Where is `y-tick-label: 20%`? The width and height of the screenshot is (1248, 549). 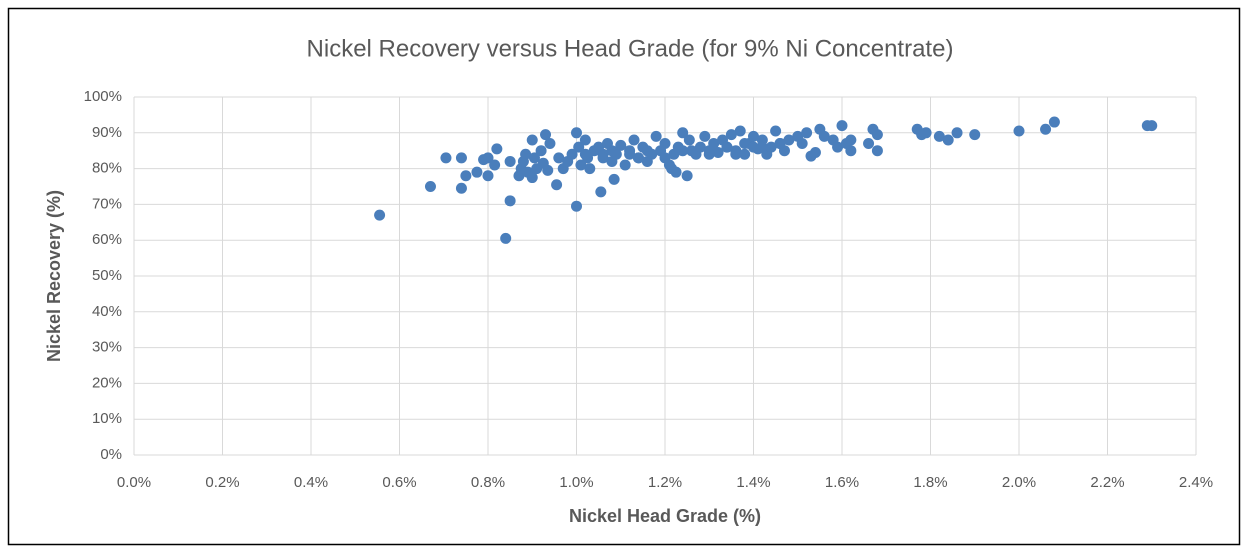
y-tick-label: 20% is located at coordinates (107, 382).